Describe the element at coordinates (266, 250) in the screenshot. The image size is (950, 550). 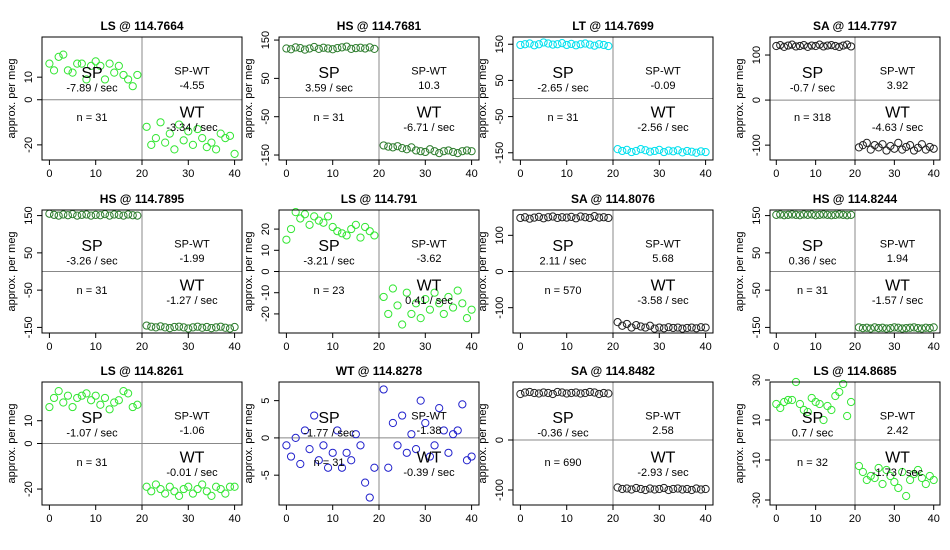
I see `y-tick-label: 10` at that location.